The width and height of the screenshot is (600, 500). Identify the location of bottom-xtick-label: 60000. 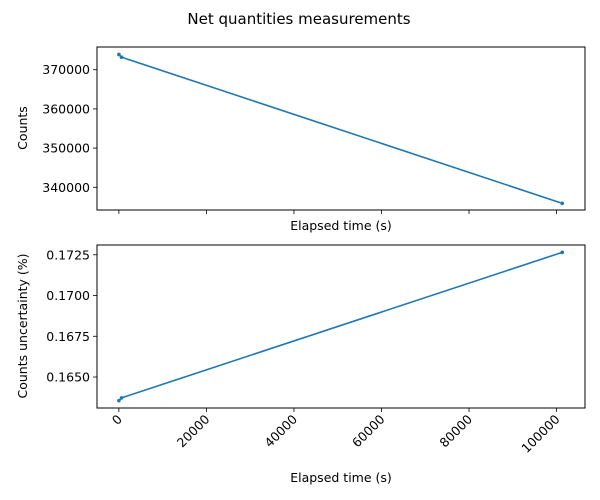
(368, 430).